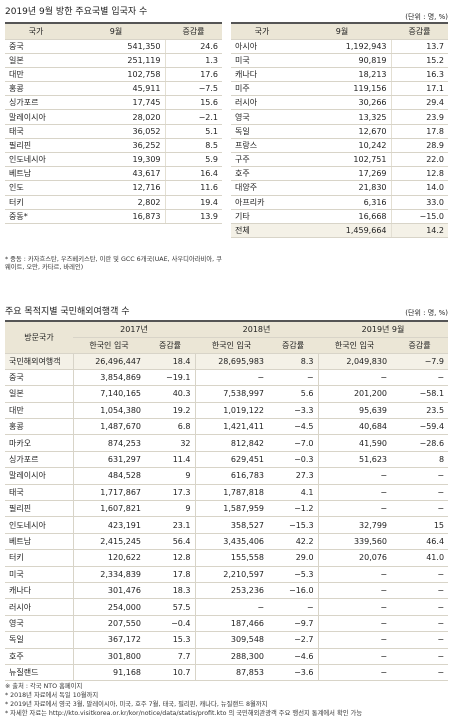 This screenshot has height=727, width=453. Describe the element at coordinates (420, 345) in the screenshot. I see `header-cell: 증감률` at that location.